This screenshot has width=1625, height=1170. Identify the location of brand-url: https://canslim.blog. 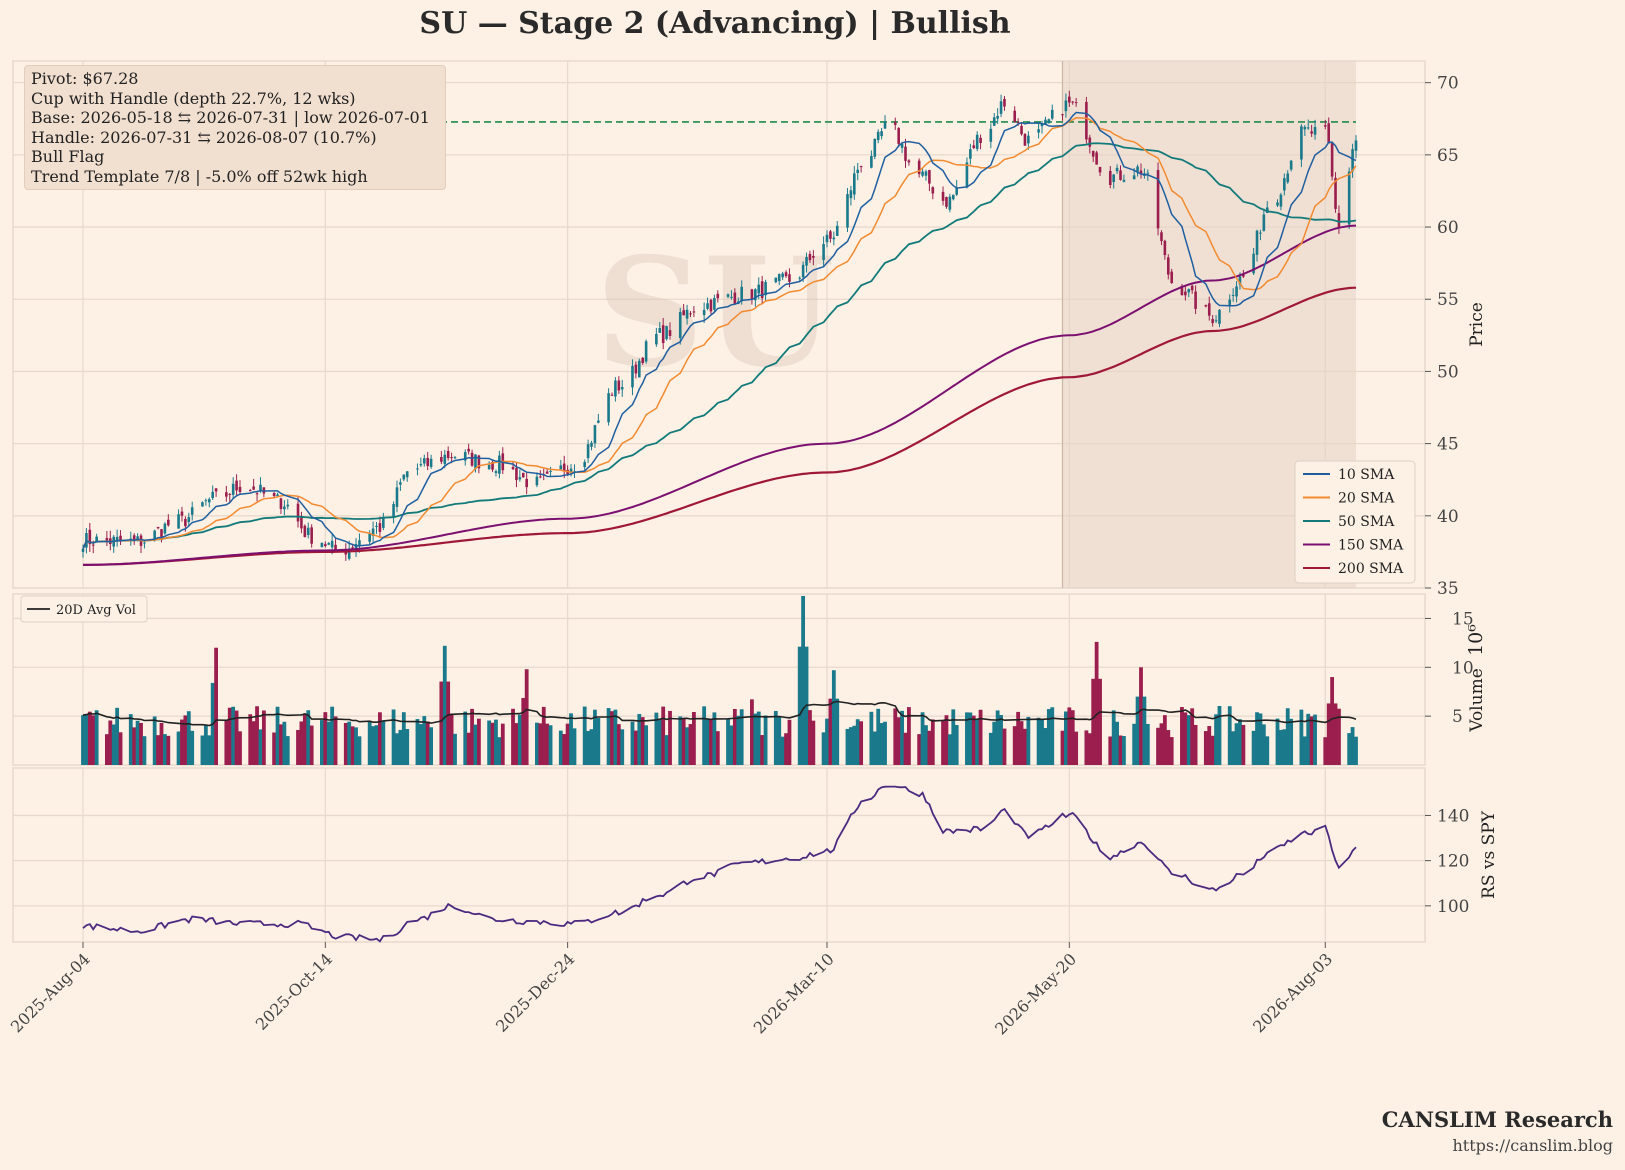
(1532, 1145).